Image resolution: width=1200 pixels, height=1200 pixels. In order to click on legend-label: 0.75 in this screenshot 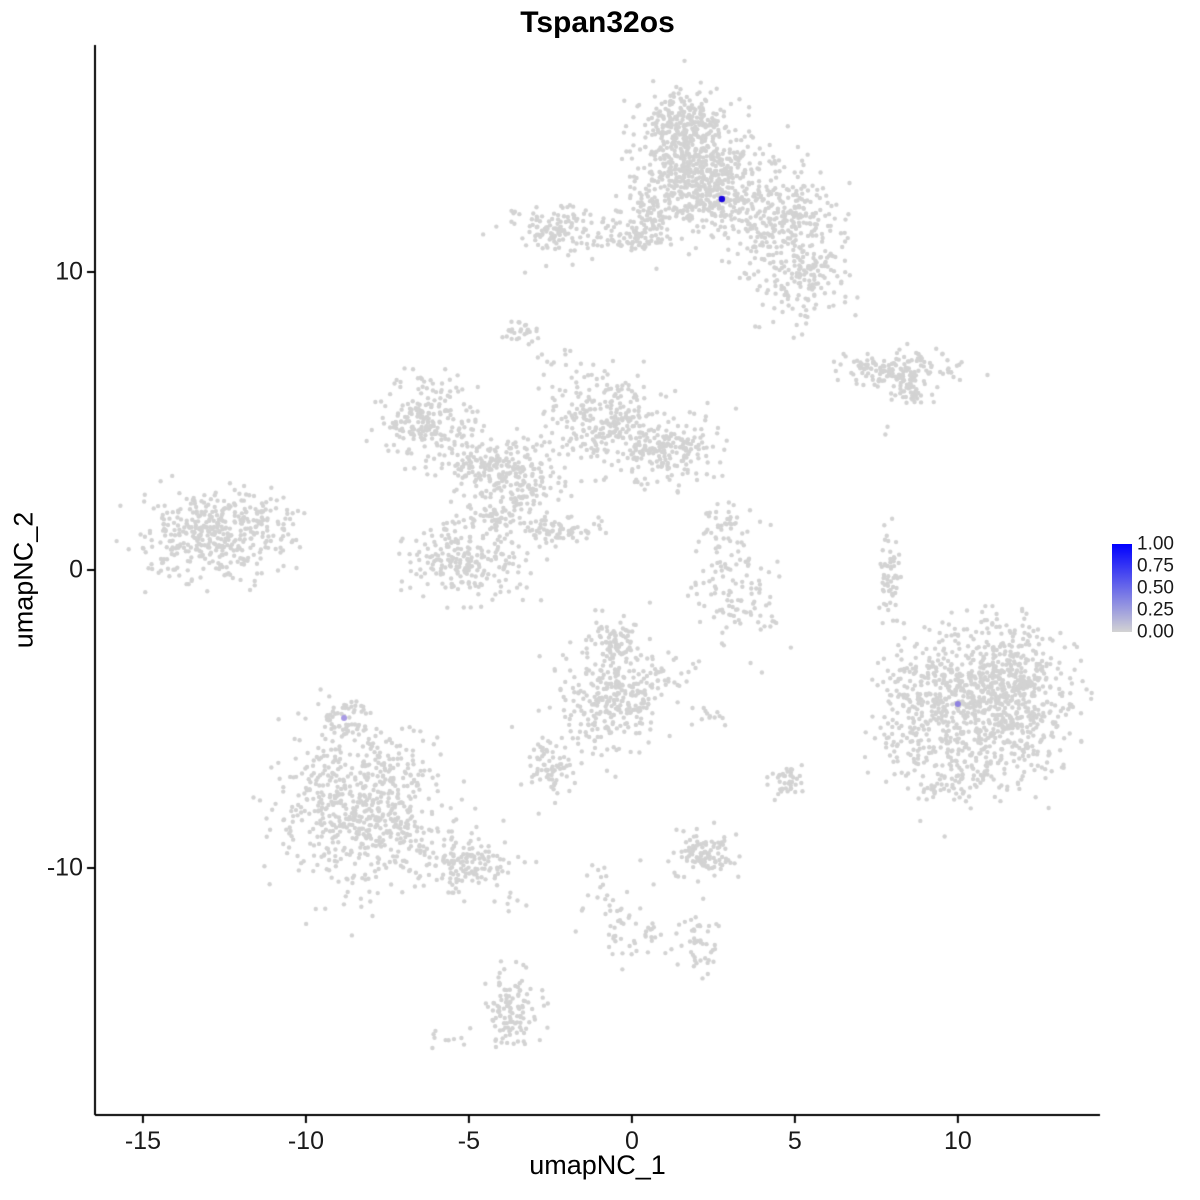, I will do `click(1155, 566)`.